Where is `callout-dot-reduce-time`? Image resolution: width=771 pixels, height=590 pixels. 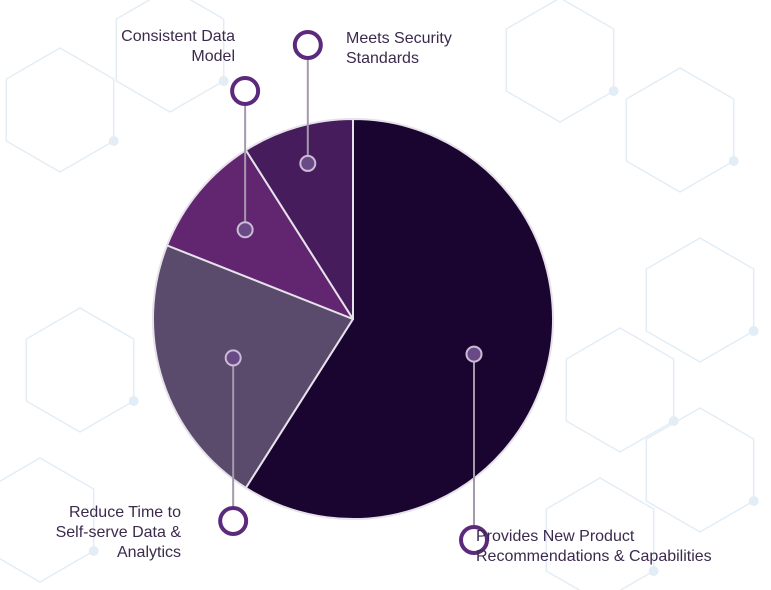
callout-dot-reduce-time is located at coordinates (233, 358).